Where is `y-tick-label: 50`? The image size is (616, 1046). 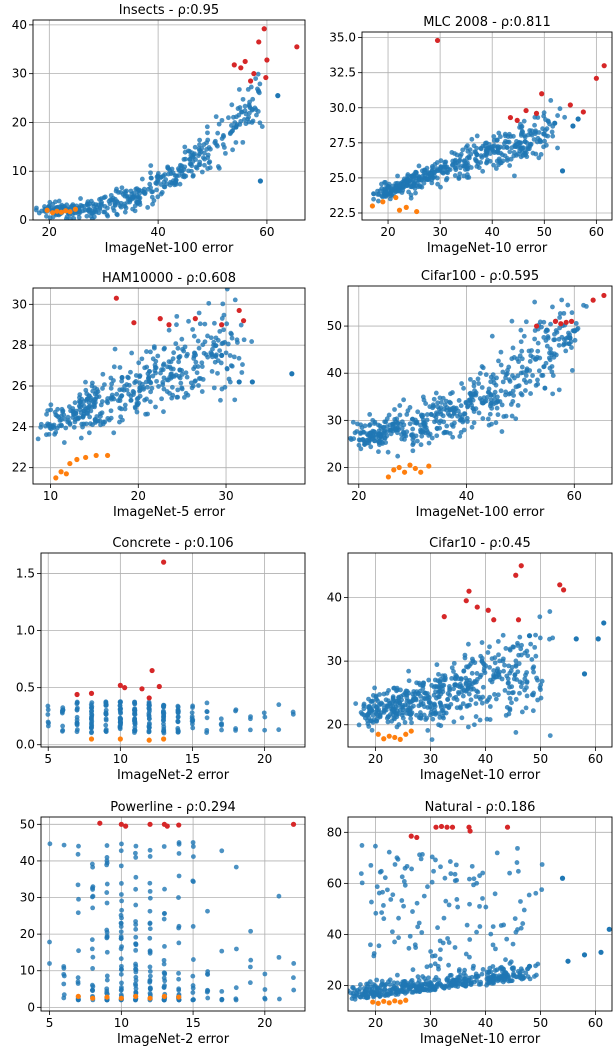
y-tick-label: 50 is located at coordinates (334, 326).